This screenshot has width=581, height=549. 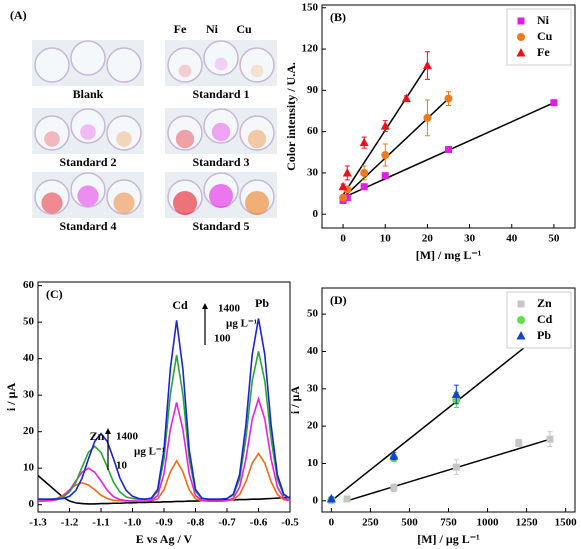 What do you see at coordinates (386, 239) in the screenshot?
I see `x-tick-label: 10` at bounding box center [386, 239].